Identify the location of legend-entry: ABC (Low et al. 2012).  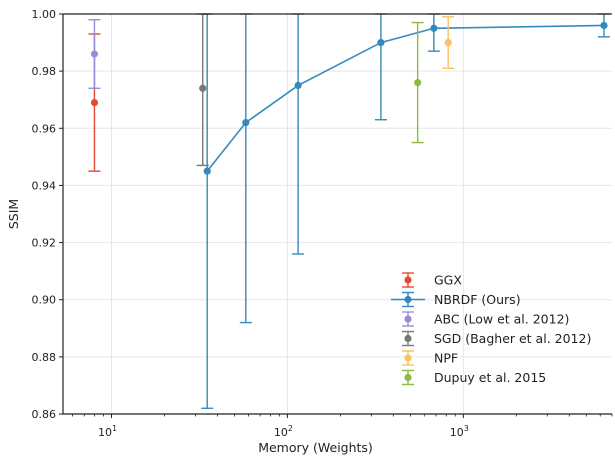
(485, 319).